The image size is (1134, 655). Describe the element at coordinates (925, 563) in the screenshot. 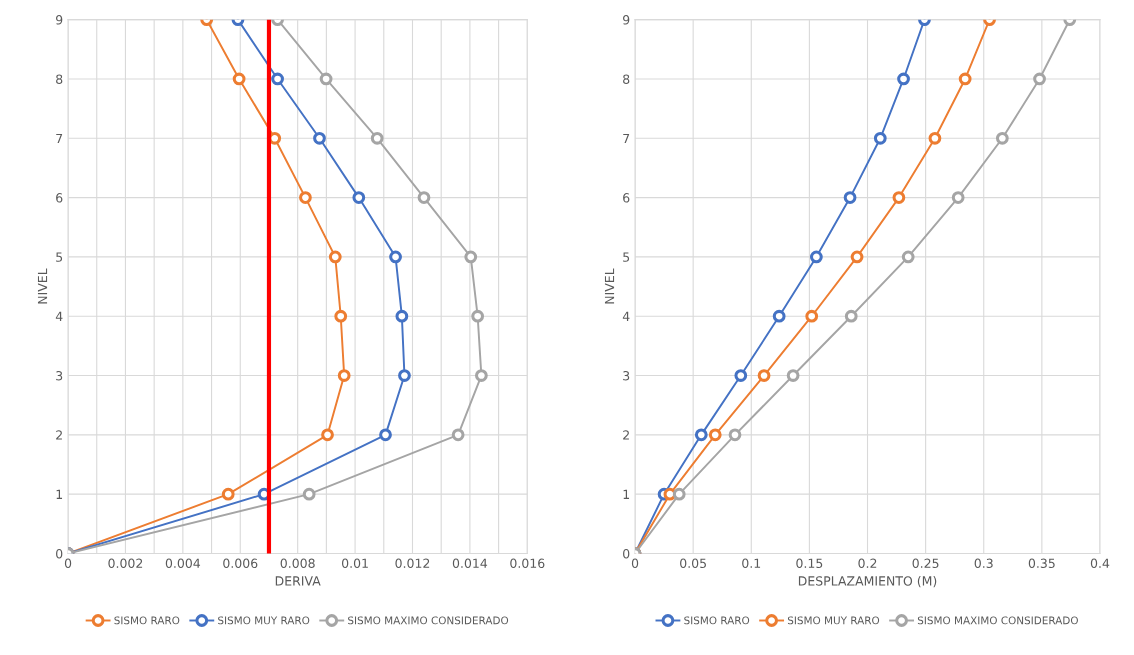

I see `x-tick-label: 0.25` at that location.